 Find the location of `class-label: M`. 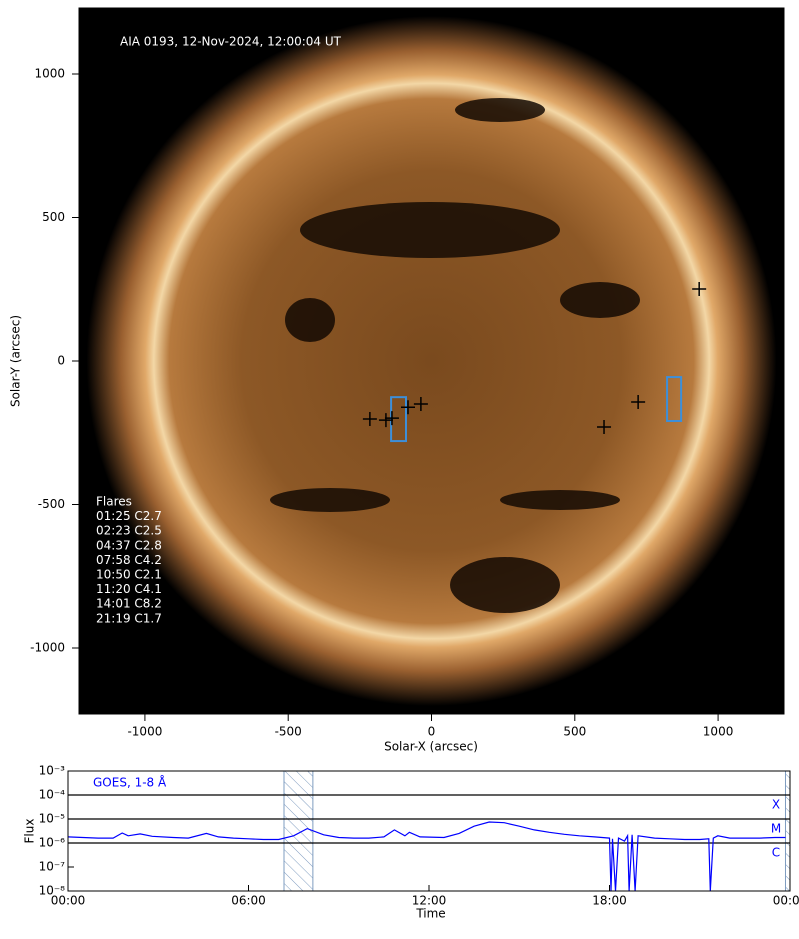

class-label: M is located at coordinates (776, 829).